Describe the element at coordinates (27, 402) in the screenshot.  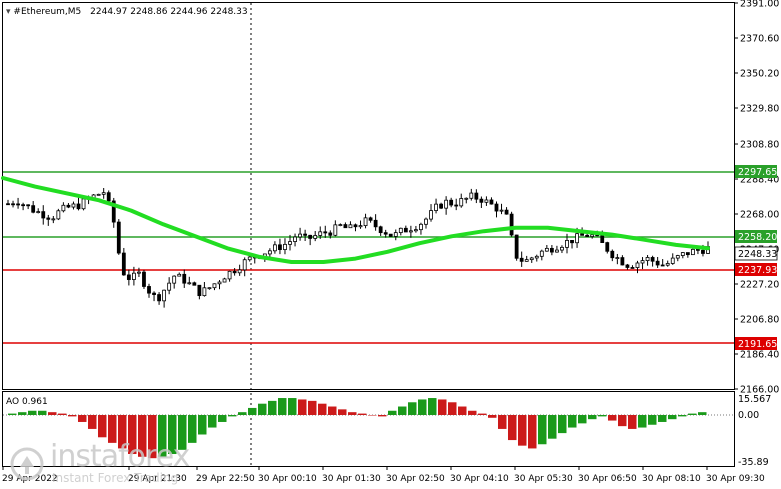
I see `ao-indicator-label: AO 0.961` at that location.